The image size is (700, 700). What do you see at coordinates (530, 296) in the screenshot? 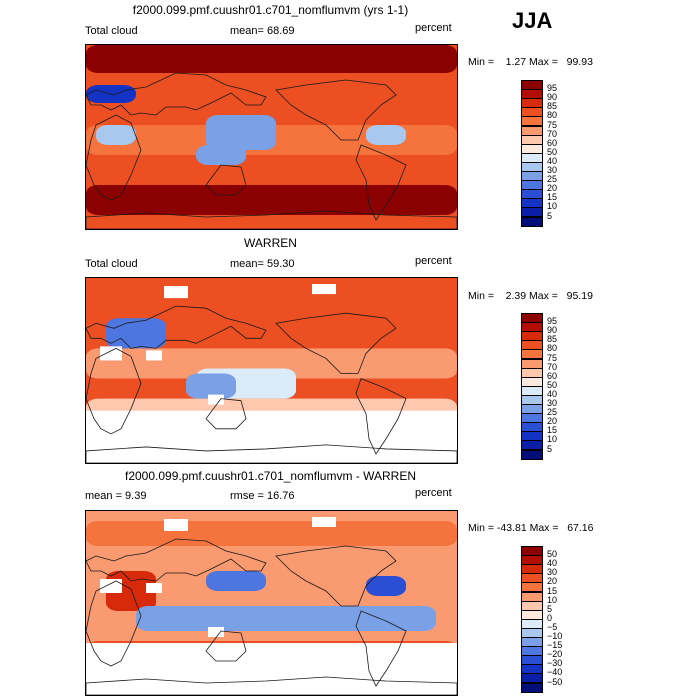
I see `panel-min-max: Min = 2.39 Max = 95.19` at bounding box center [530, 296].